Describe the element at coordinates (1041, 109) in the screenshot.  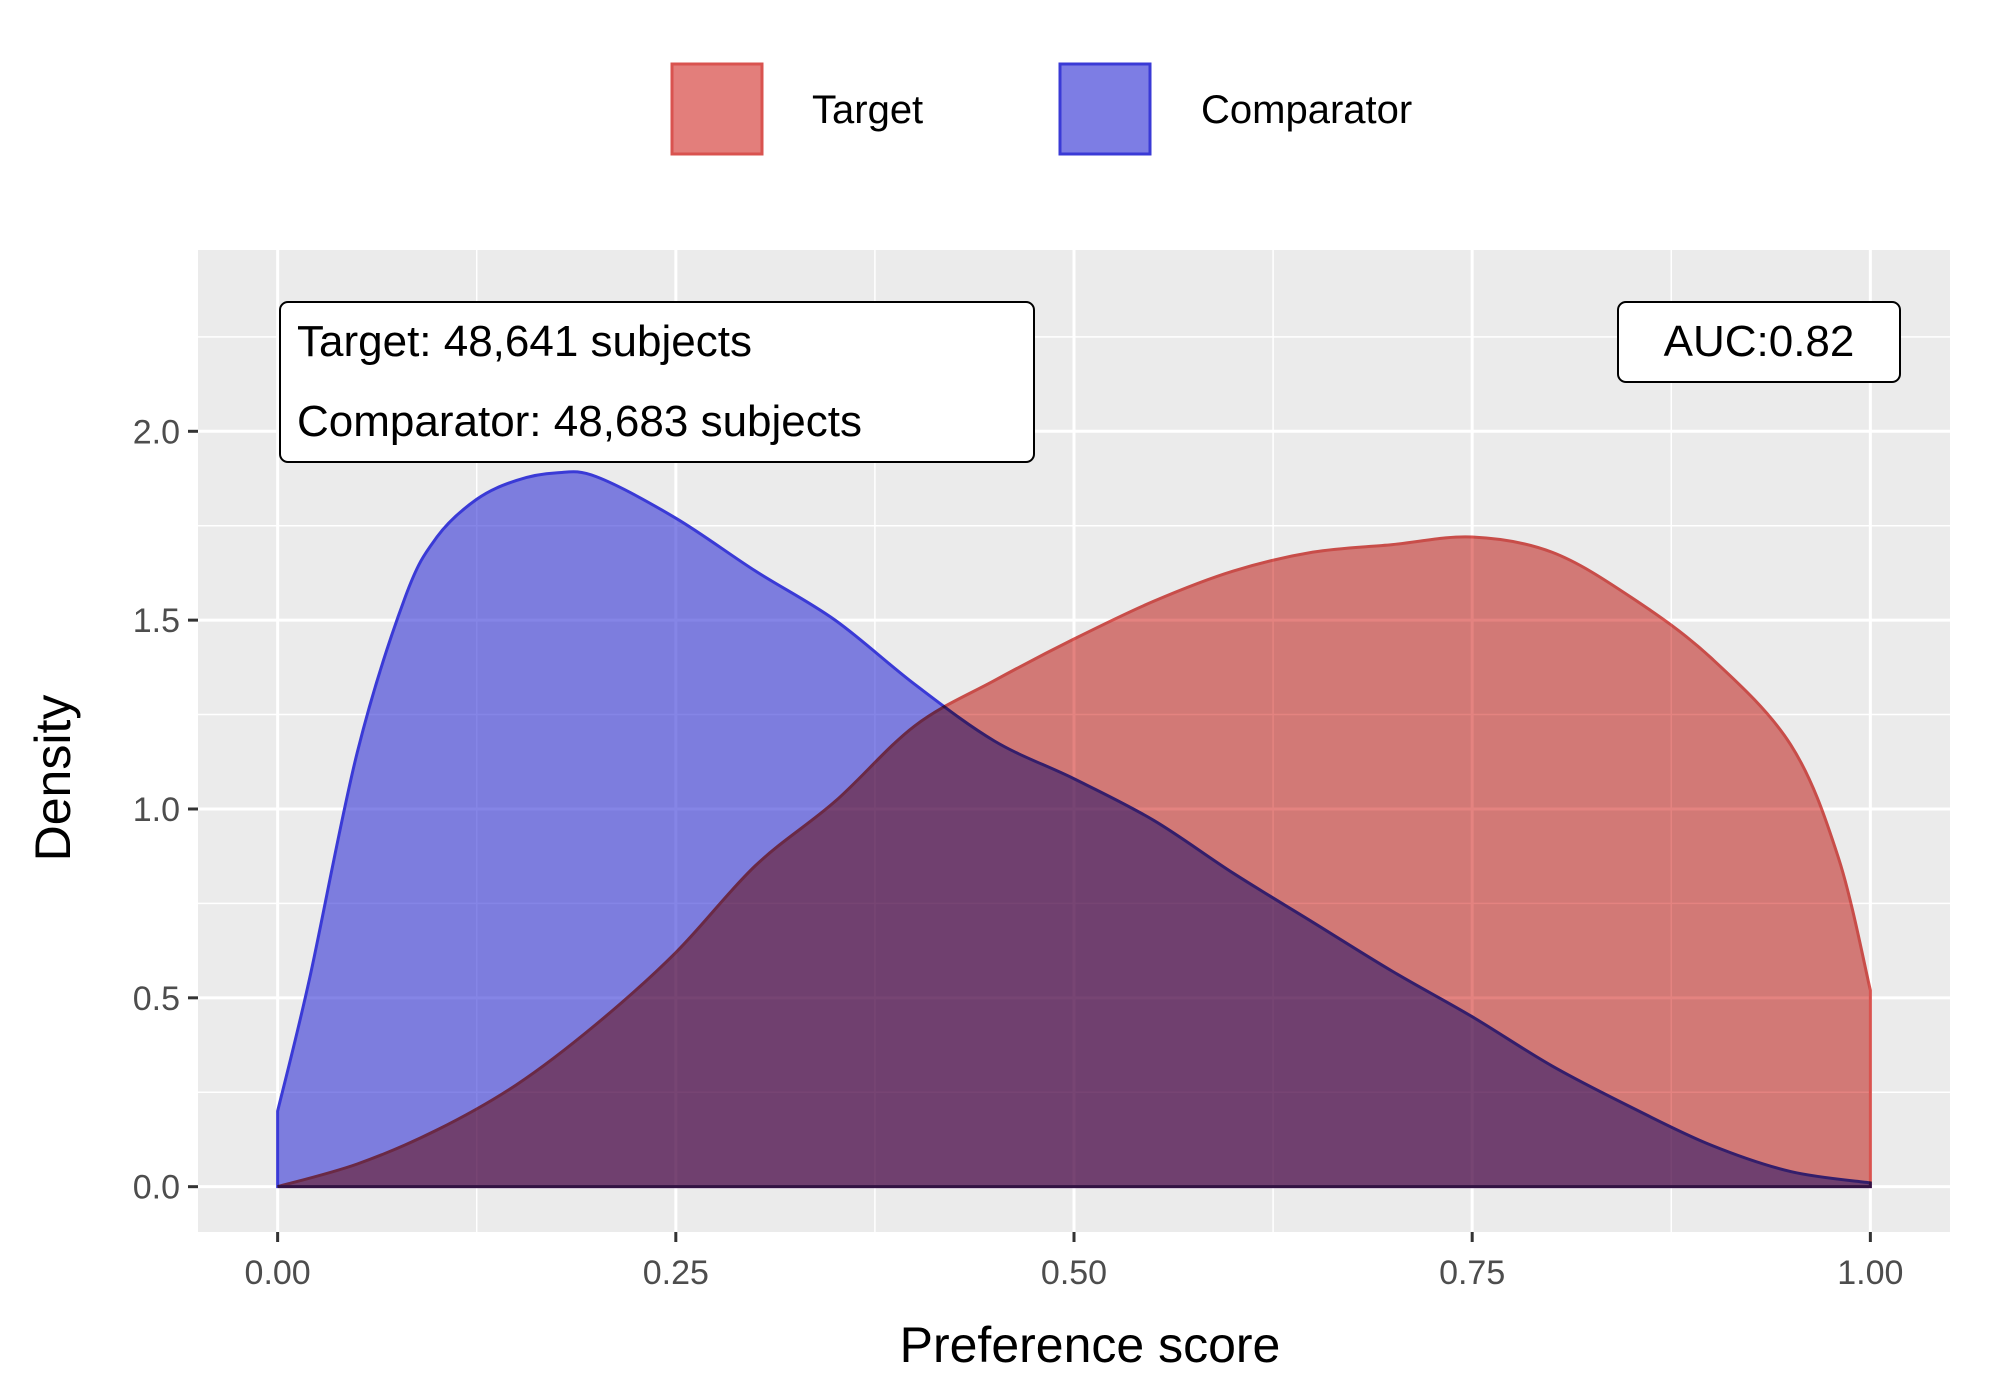
I see `legend: Target Comparator` at that location.